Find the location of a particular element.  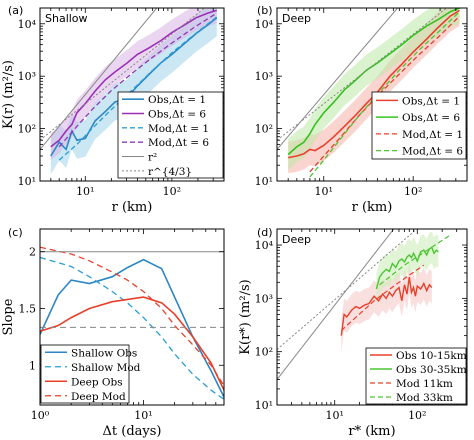

legend-label: r^{4/3} is located at coordinates (170, 172).